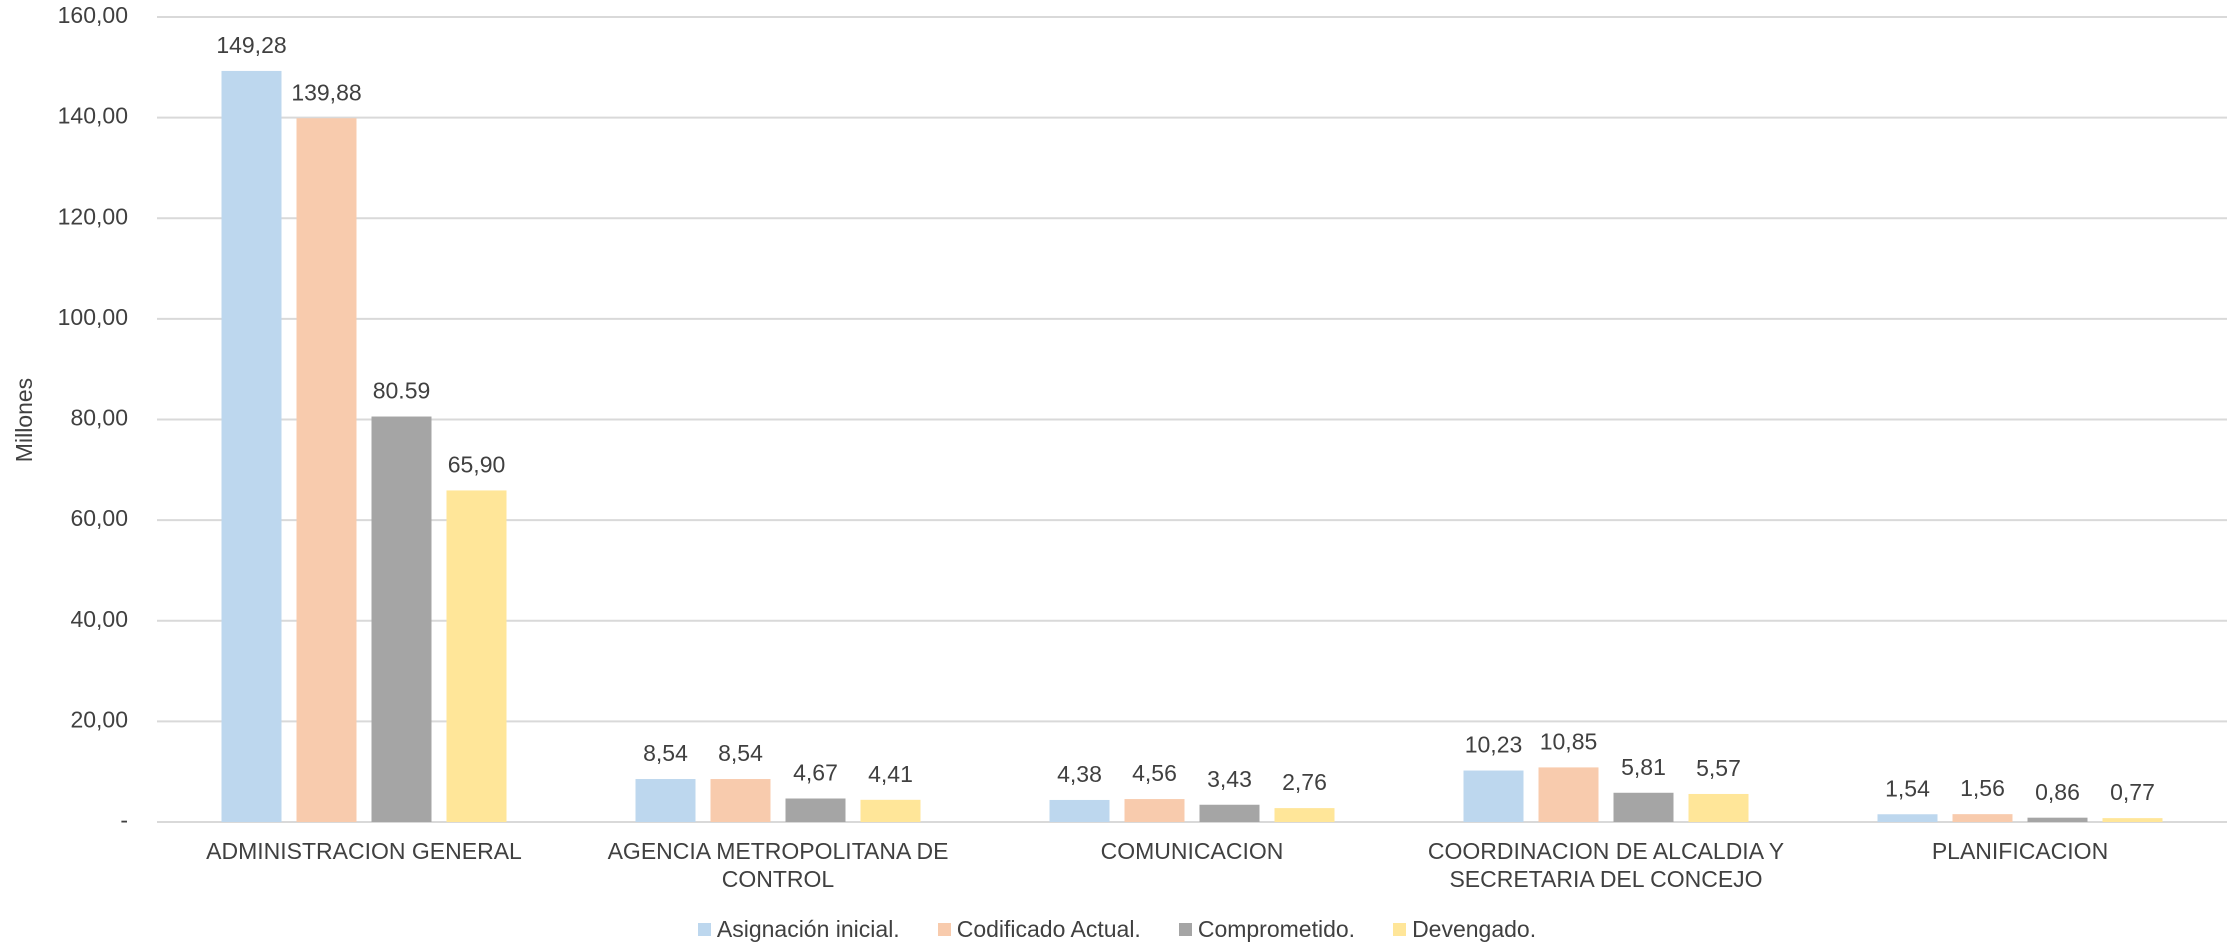 The height and width of the screenshot is (944, 2234). What do you see at coordinates (93, 216) in the screenshot?
I see `y-tick-label: 120,00` at bounding box center [93, 216].